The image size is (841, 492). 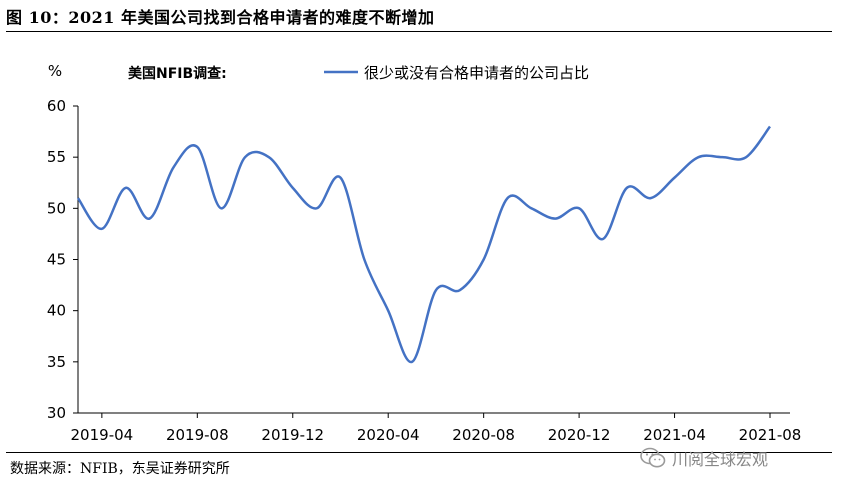 What do you see at coordinates (56, 413) in the screenshot?
I see `y-tick-label: 30` at bounding box center [56, 413].